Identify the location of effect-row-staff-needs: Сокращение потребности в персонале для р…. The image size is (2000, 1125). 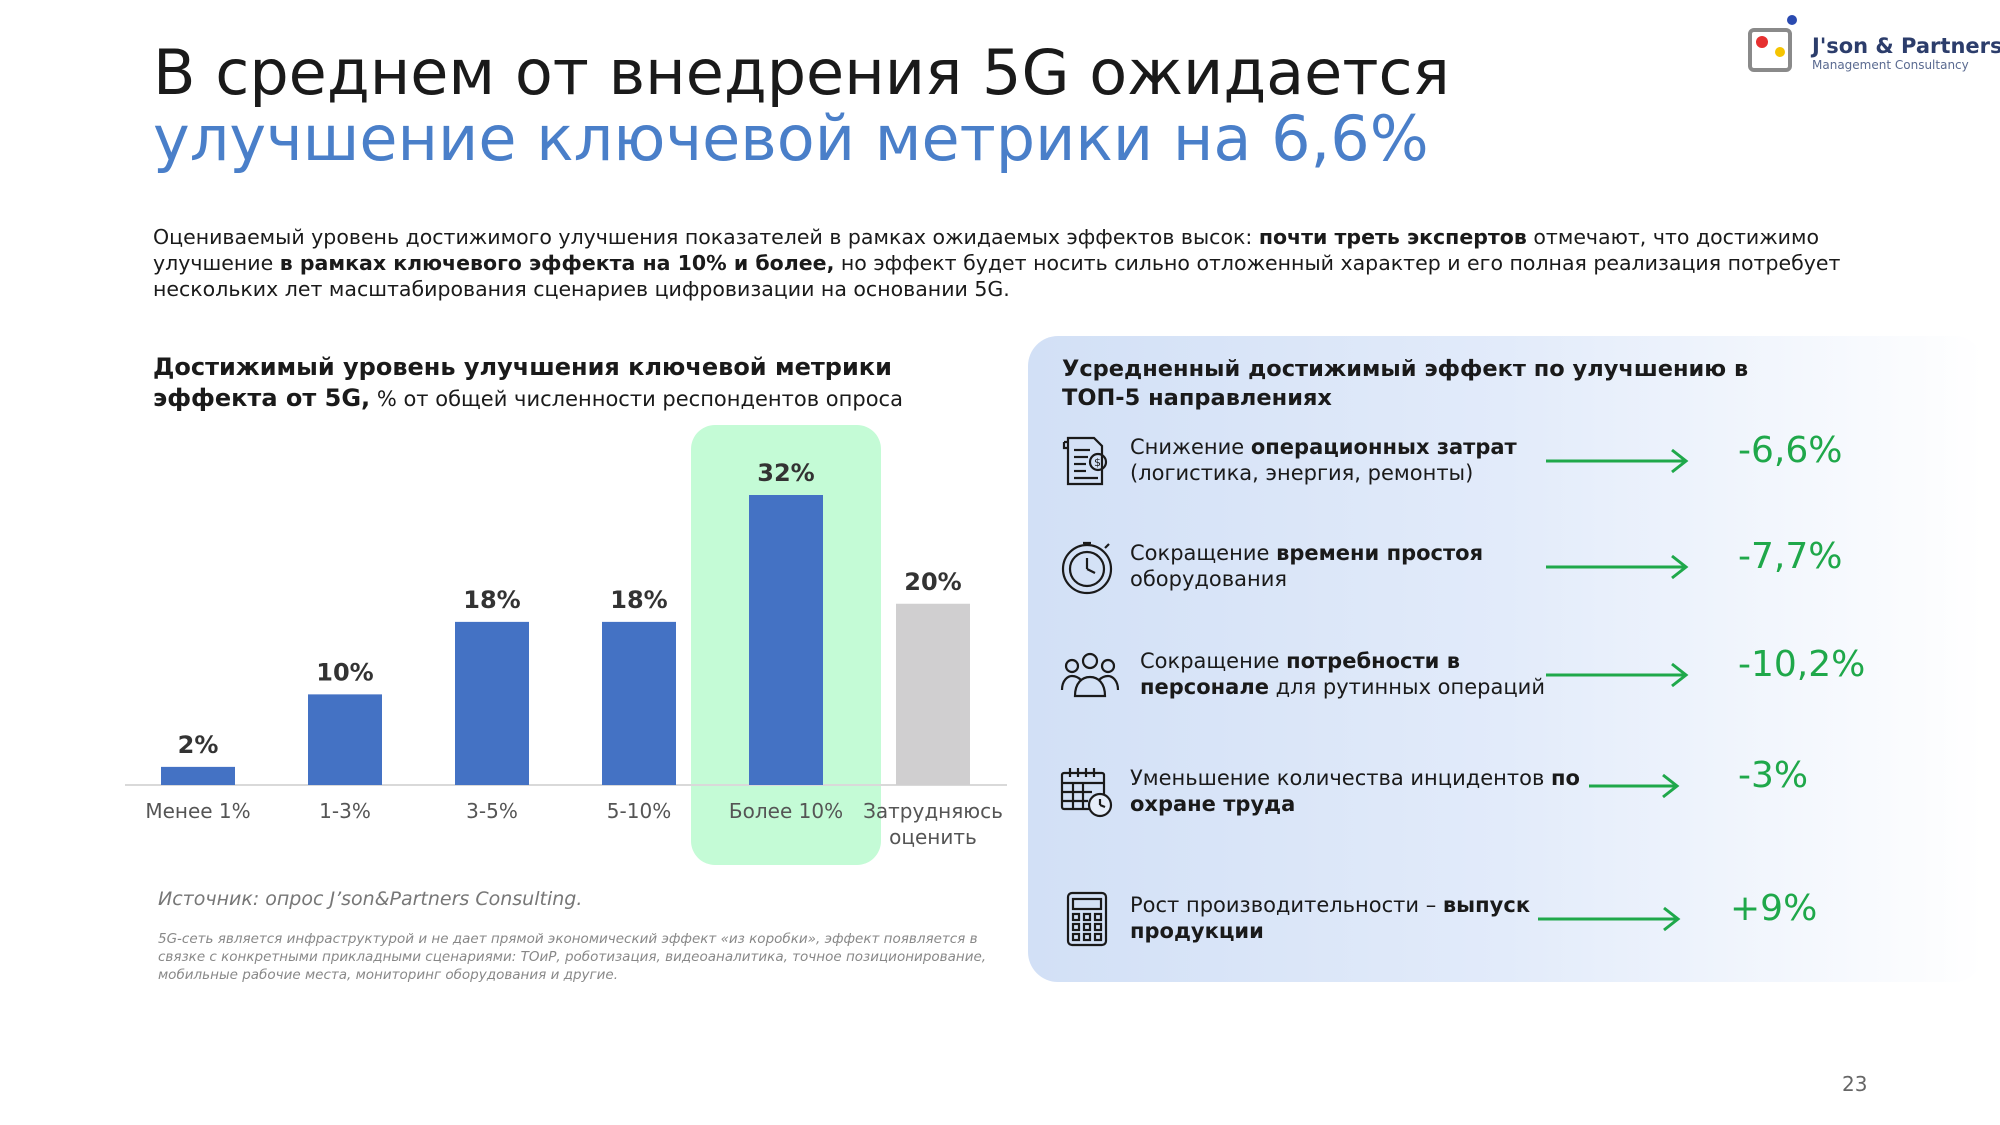
(1518, 677).